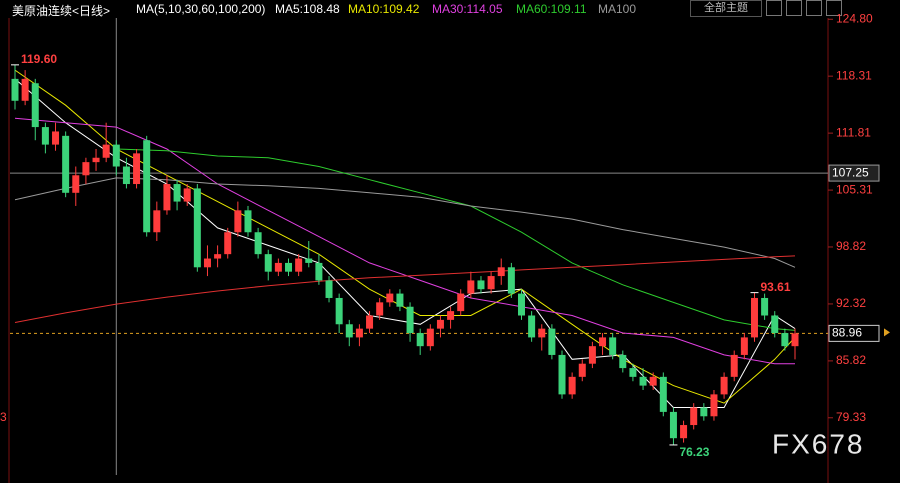  What do you see at coordinates (851, 360) in the screenshot?
I see `y-tick-label: 85.82` at bounding box center [851, 360].